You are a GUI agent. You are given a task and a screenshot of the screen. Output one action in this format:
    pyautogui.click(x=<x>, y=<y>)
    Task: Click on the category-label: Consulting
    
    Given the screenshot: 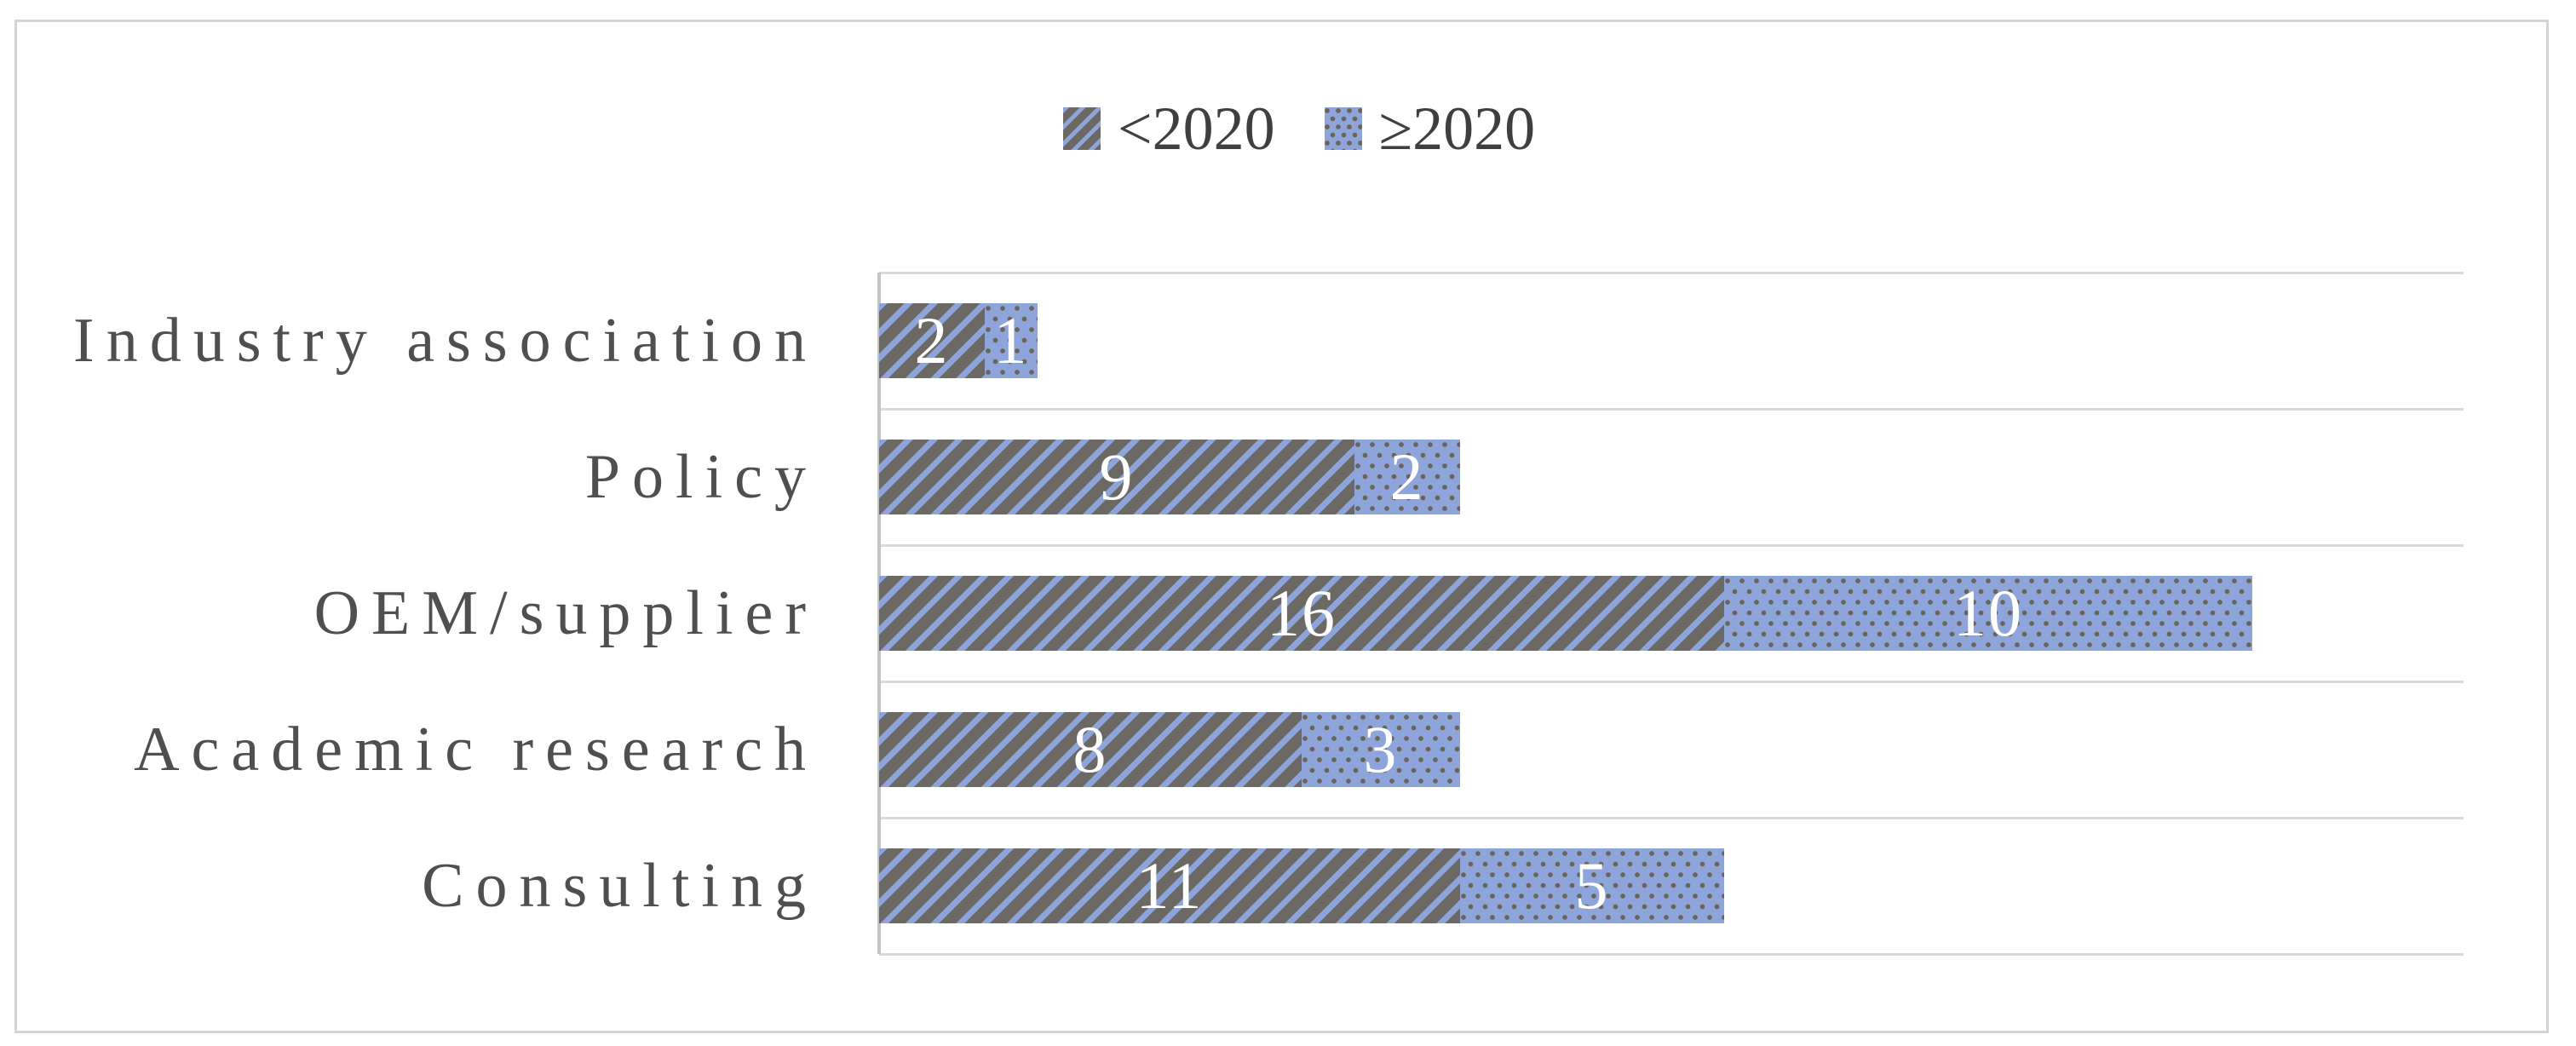 What is the action you would take?
    pyautogui.click(x=620, y=886)
    